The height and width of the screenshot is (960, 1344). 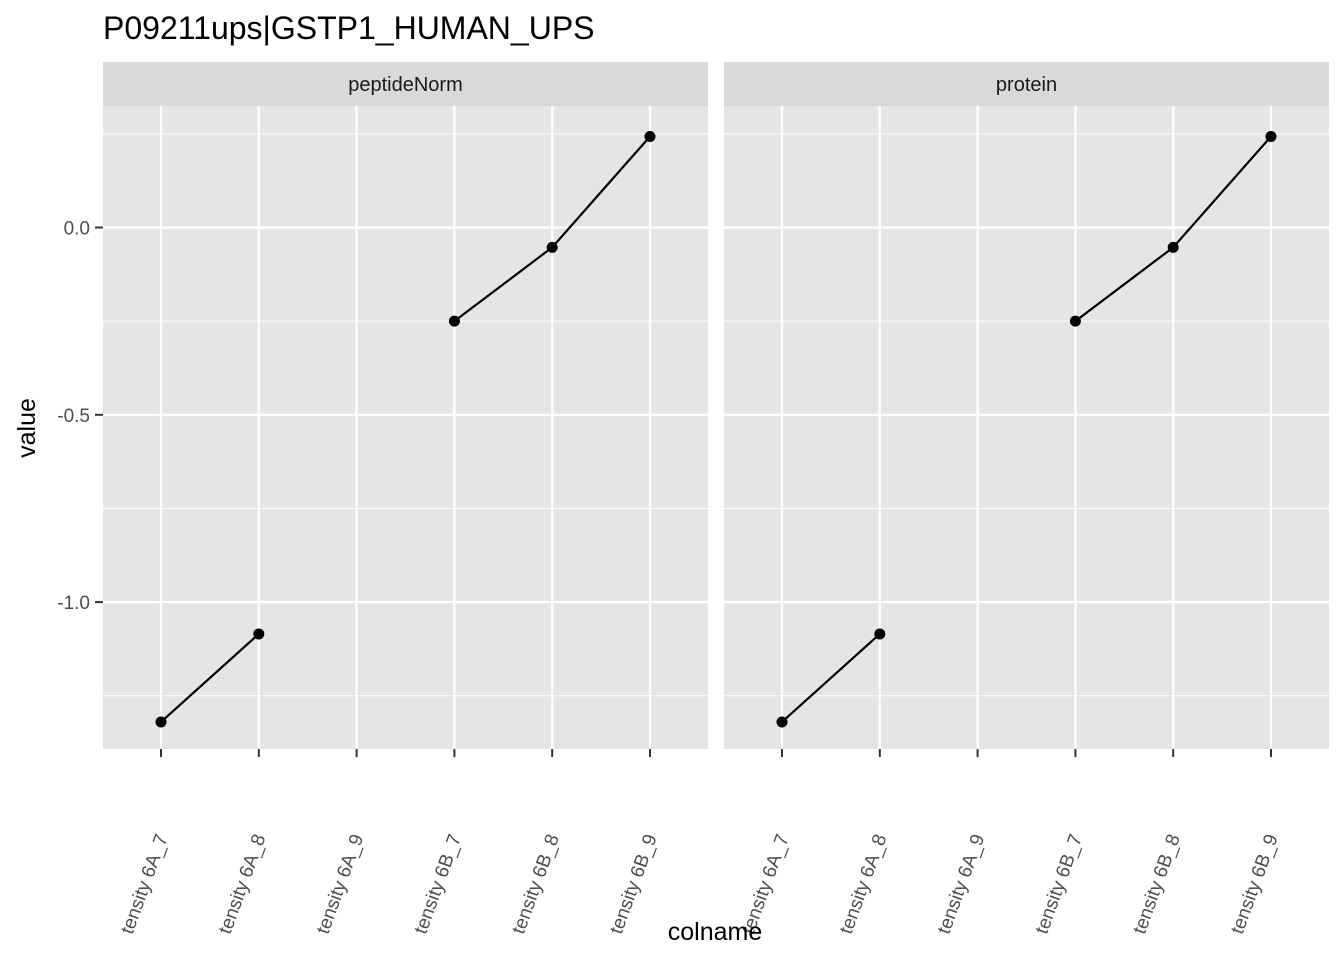 I want to click on y-tick-label: 0.0, so click(x=77, y=229).